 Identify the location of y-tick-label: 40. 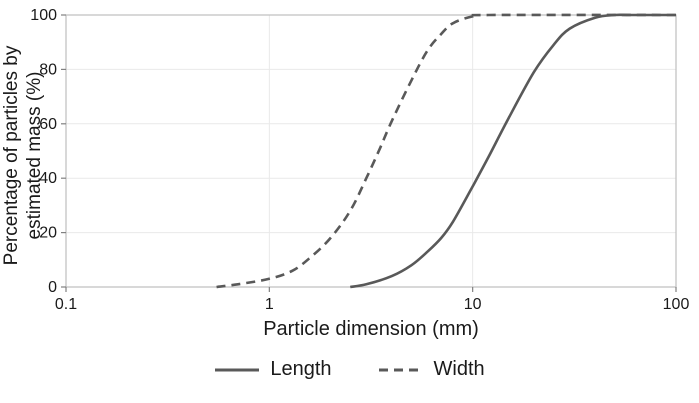
(48, 178).